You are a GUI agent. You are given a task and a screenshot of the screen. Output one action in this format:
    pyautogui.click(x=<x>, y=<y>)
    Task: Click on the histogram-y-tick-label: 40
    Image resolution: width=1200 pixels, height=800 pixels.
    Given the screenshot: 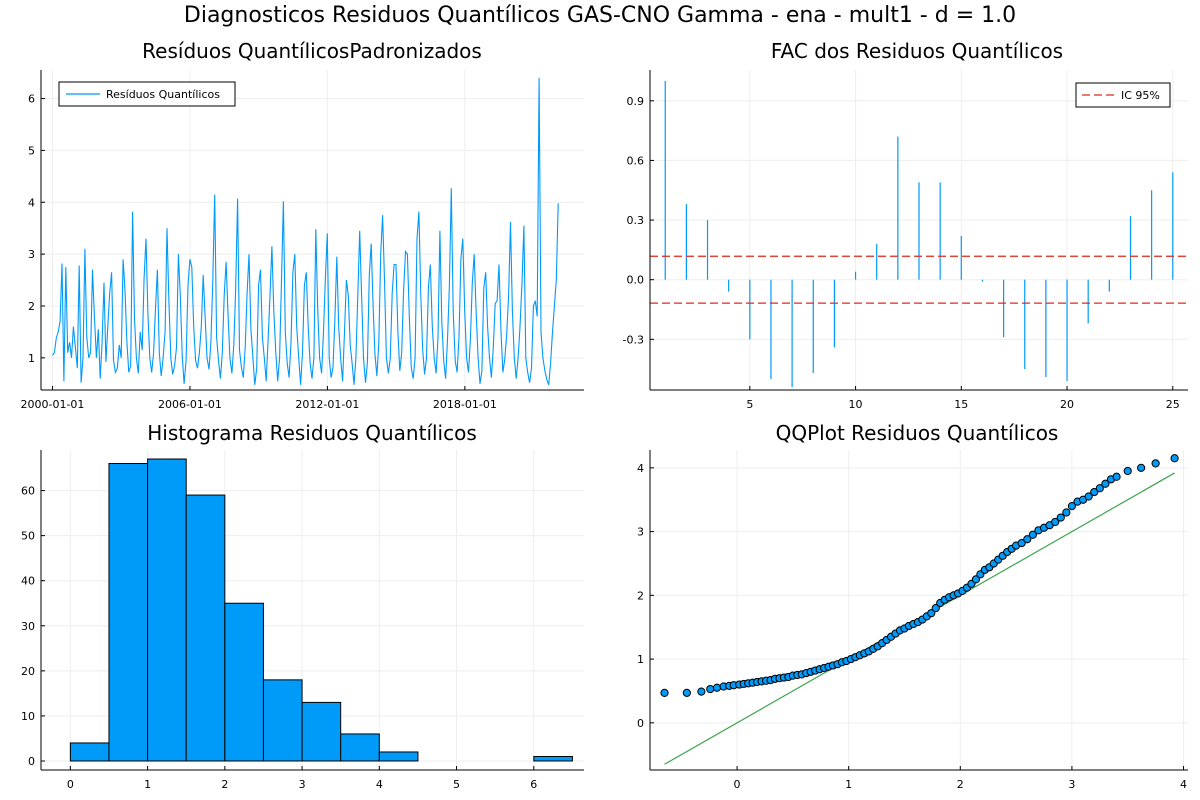 What is the action you would take?
    pyautogui.click(x=28, y=581)
    